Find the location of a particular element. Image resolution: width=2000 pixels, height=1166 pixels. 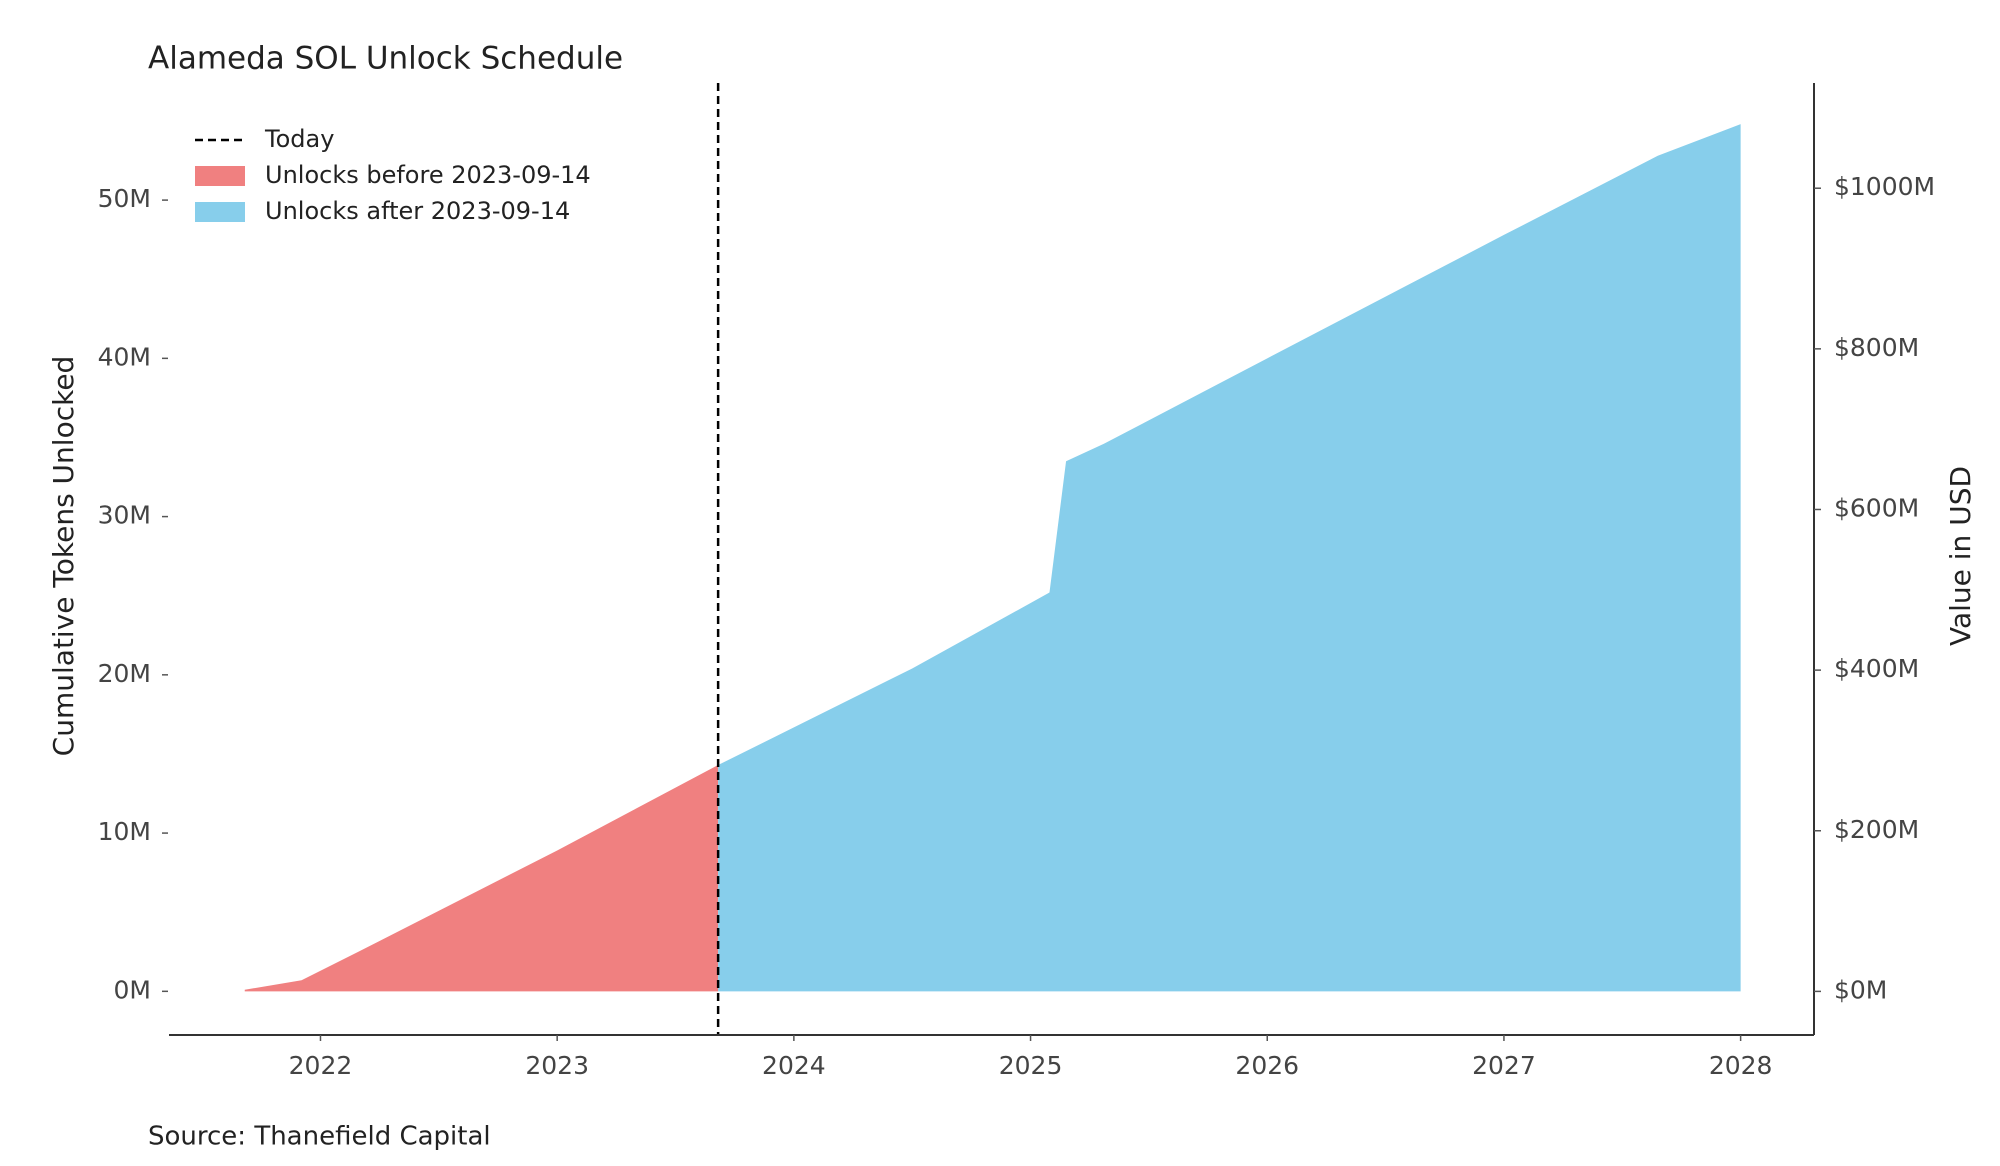

y2-tick-label: $400M is located at coordinates (1876, 668).